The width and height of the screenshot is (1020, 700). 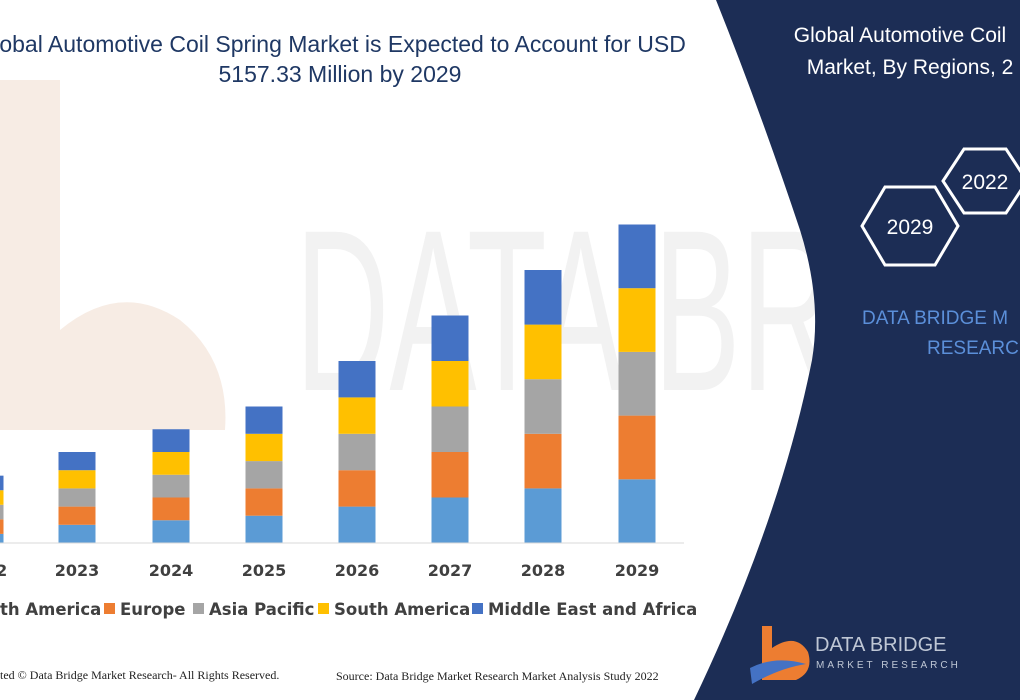 What do you see at coordinates (171, 509) in the screenshot?
I see `bar-europe-2024` at bounding box center [171, 509].